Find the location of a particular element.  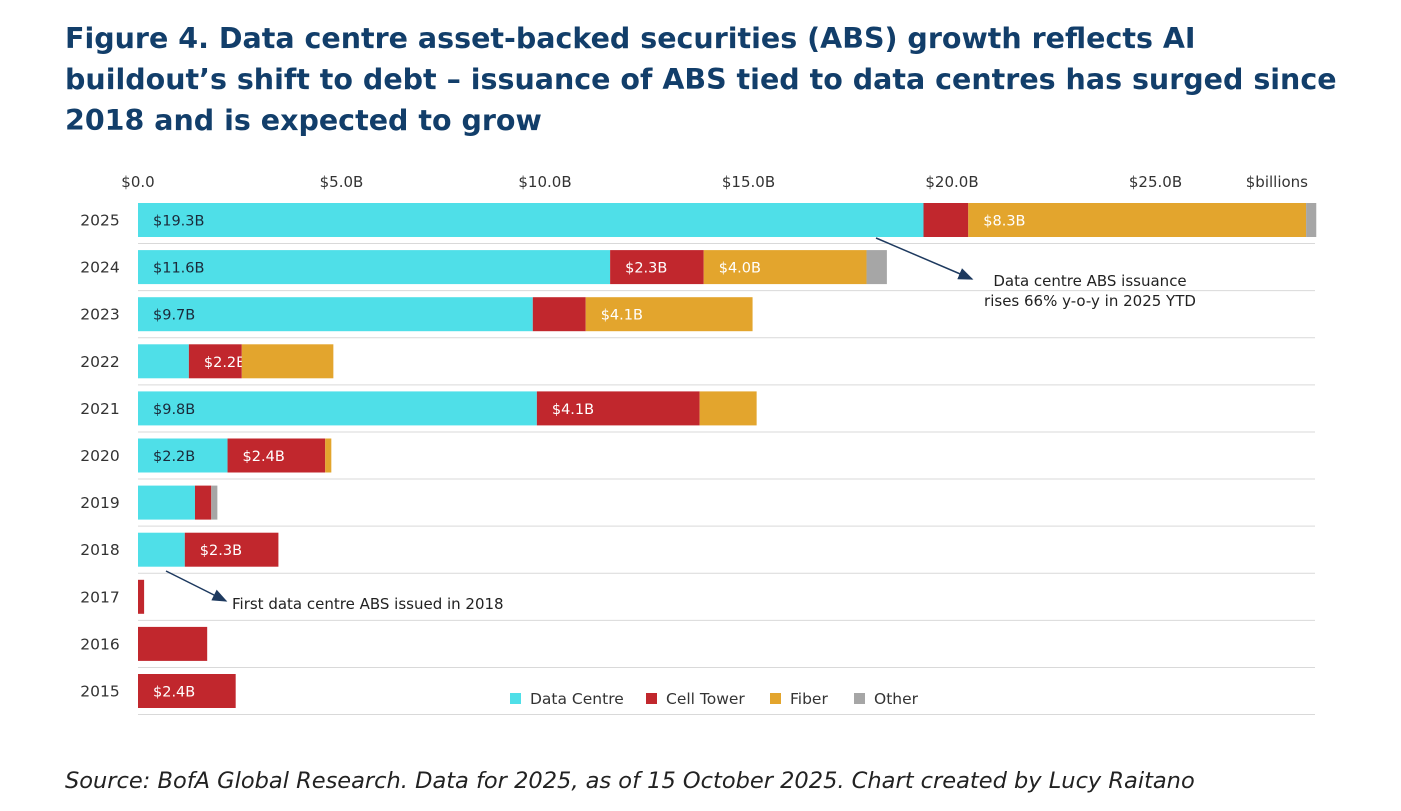

x-tick-label: $0.0 is located at coordinates (137, 182).